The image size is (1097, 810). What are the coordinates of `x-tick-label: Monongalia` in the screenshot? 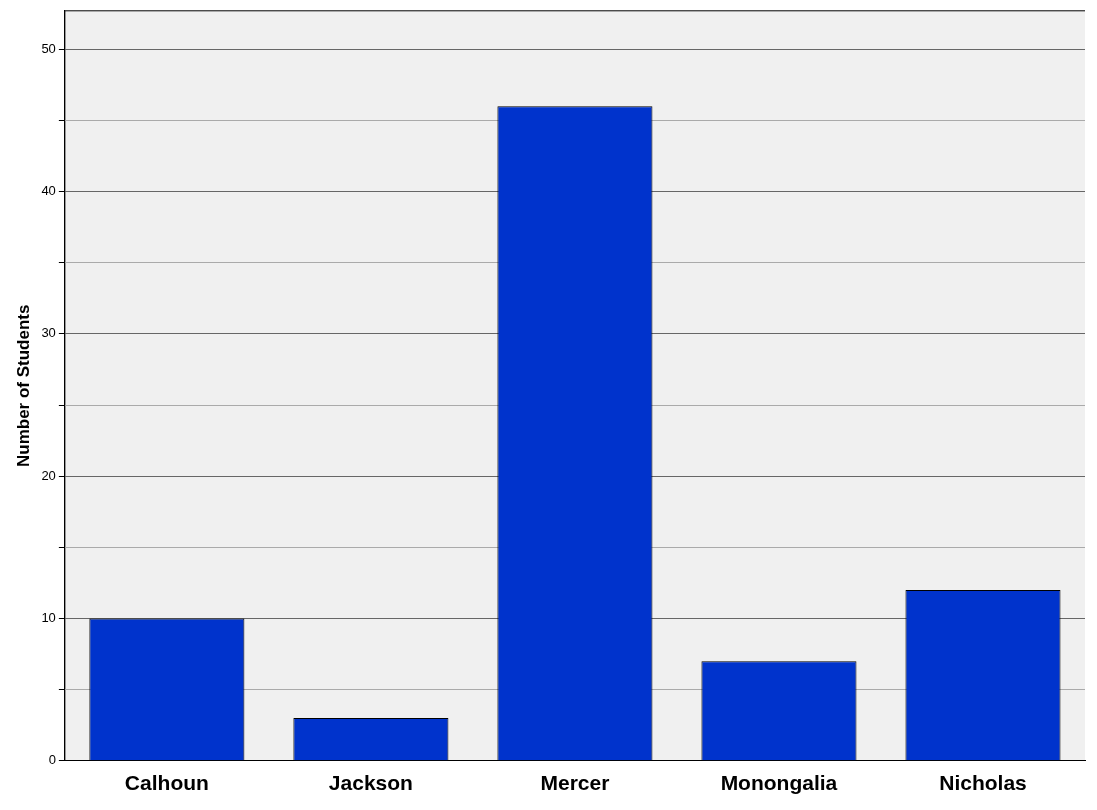 It's located at (779, 783).